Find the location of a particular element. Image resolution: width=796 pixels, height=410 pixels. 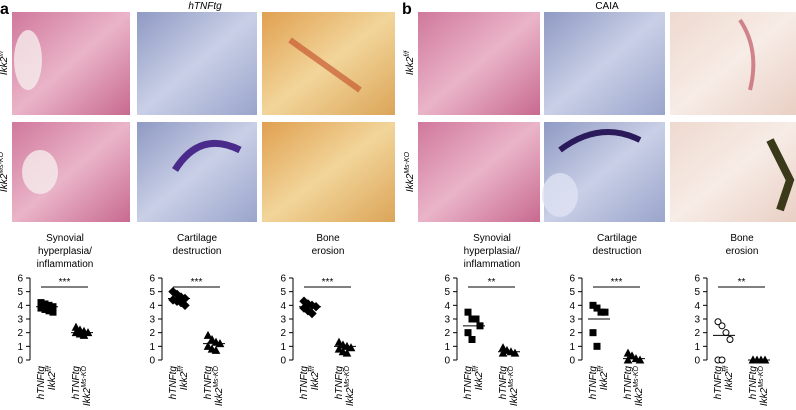

significance-label: ** is located at coordinates (492, 282).